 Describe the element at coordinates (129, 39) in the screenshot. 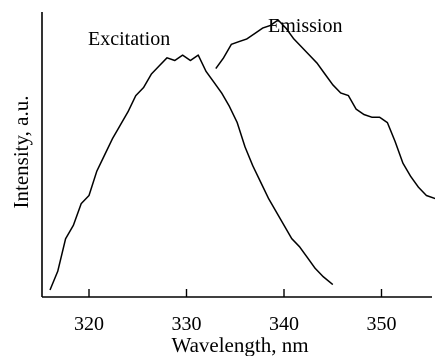

I see `series-label-excitation: Excitation` at that location.